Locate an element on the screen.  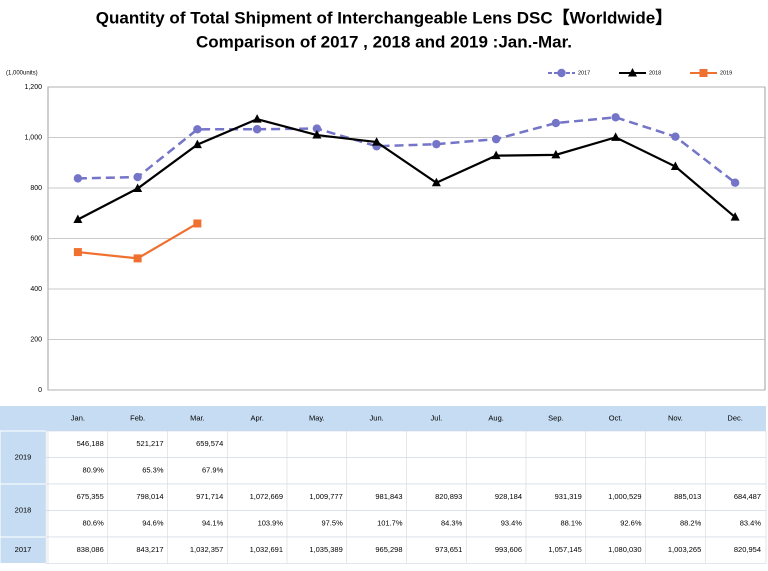
table-cell: 88.1% is located at coordinates (571, 523).